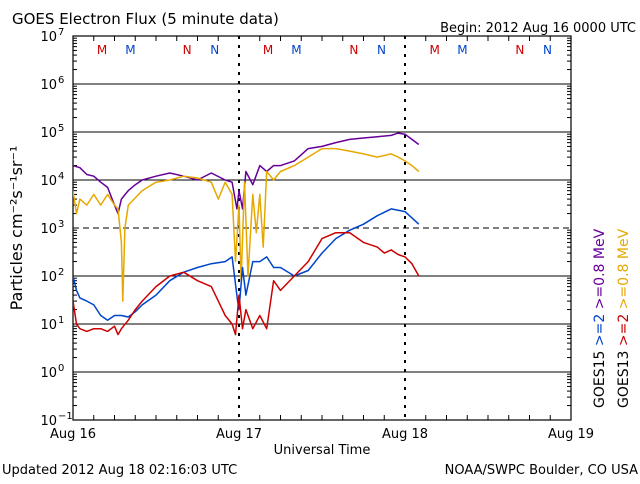 This screenshot has width=640, height=484. I want to click on y-tick-label: 10⁵, so click(52, 132).